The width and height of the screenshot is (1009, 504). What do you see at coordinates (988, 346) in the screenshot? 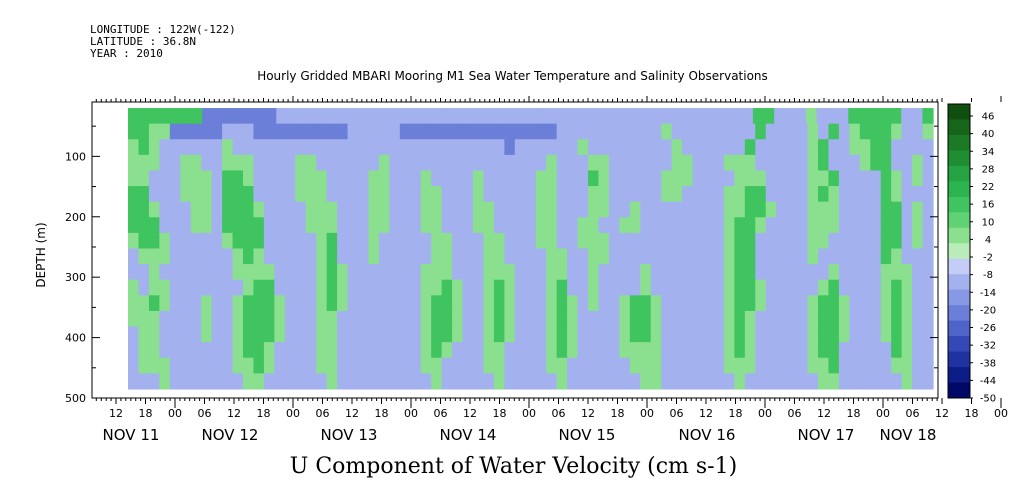
I see `colorbar-label: -32` at bounding box center [988, 346].